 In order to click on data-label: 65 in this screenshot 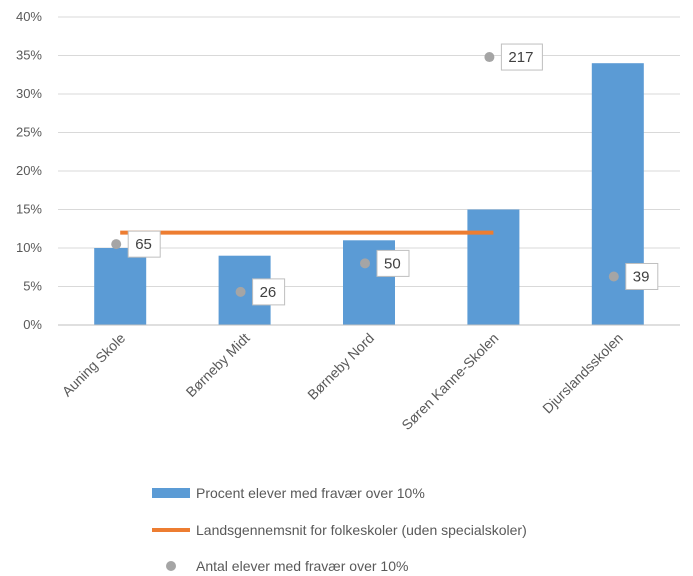, I will do `click(143, 244)`.